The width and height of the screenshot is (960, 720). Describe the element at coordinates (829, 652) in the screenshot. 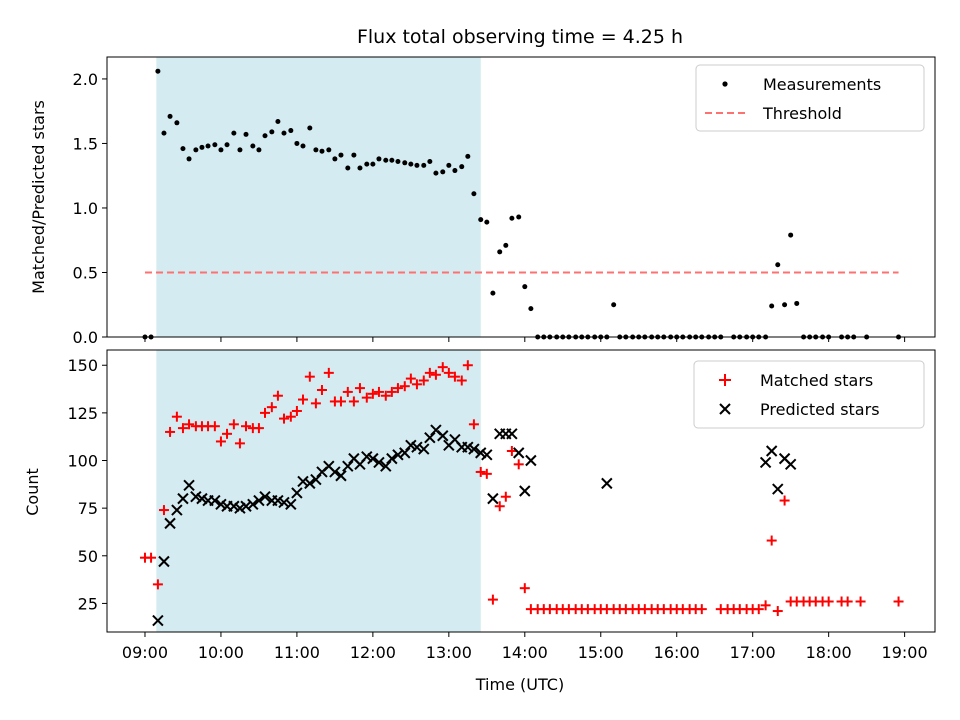

I see `bottom-x-tick-label: 18:00` at that location.